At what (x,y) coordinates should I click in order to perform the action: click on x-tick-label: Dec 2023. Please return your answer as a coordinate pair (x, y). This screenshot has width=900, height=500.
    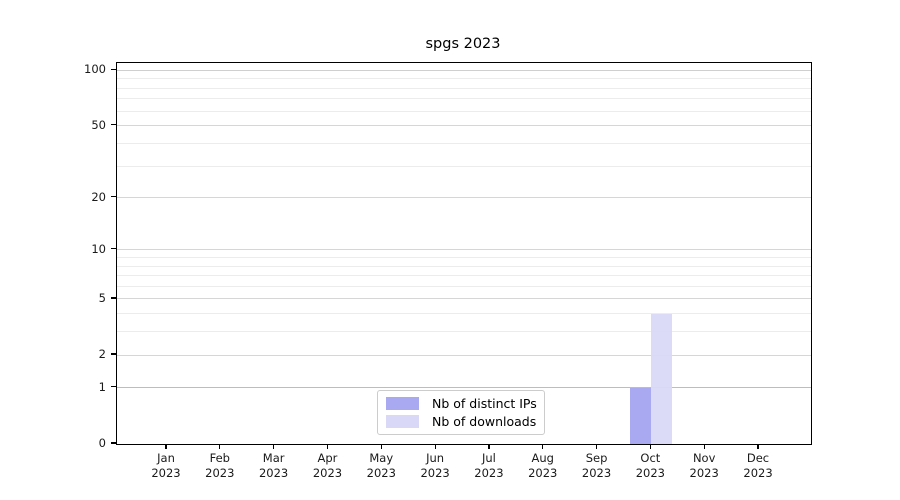
    Looking at the image, I should click on (758, 466).